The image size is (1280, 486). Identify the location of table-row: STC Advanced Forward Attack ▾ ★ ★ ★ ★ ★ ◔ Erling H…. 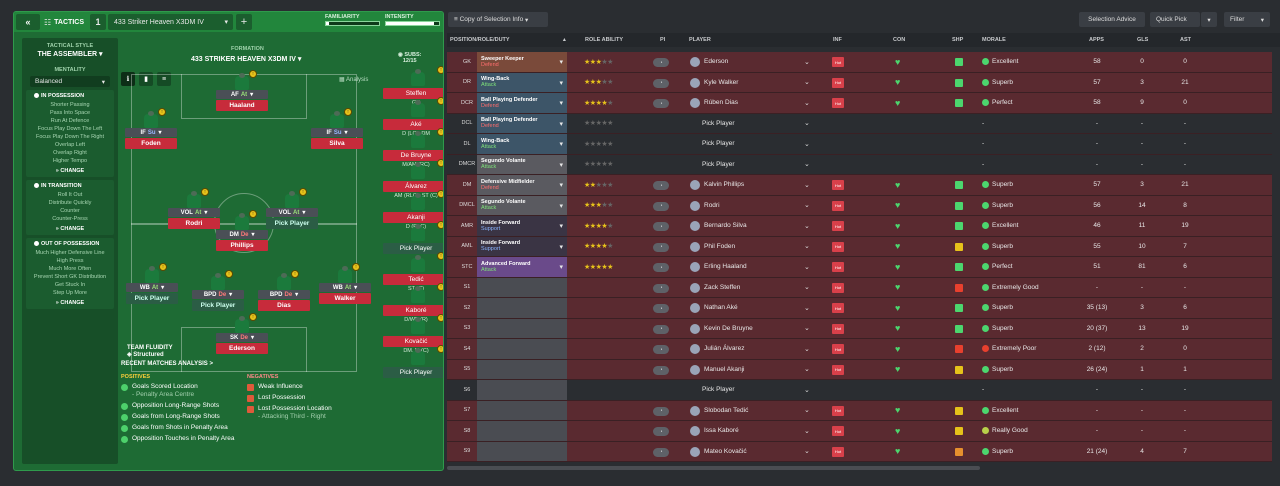
(859, 267).